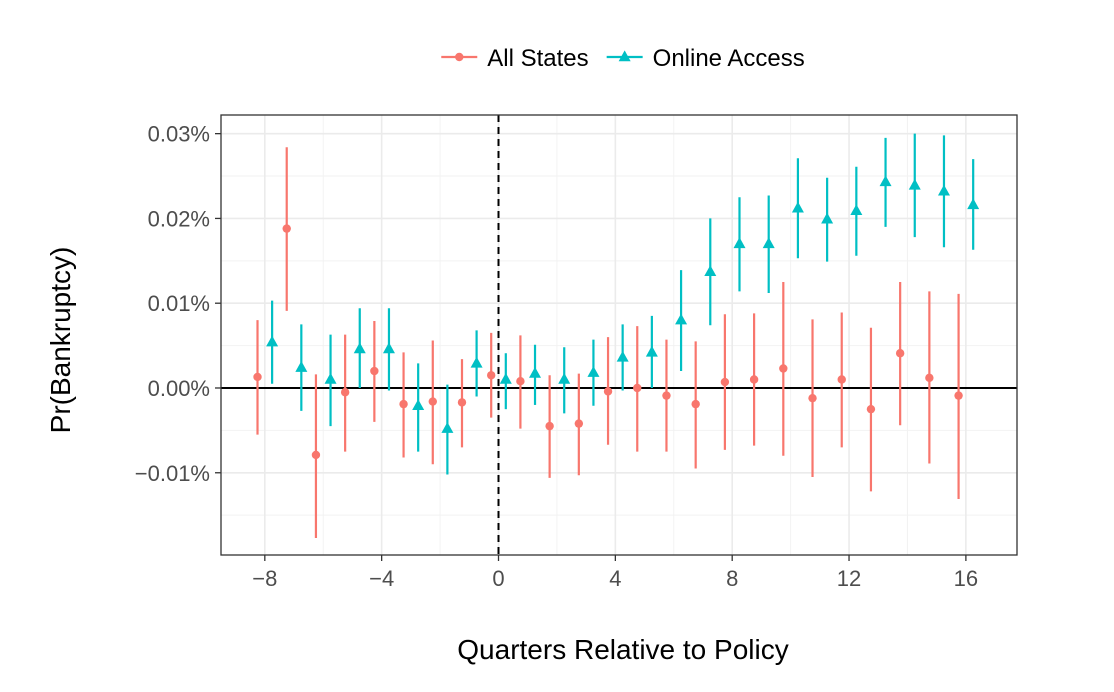 The height and width of the screenshot is (692, 1114). I want to click on x-axis: −8 −4 0 4 8 12 16, so click(615, 573).